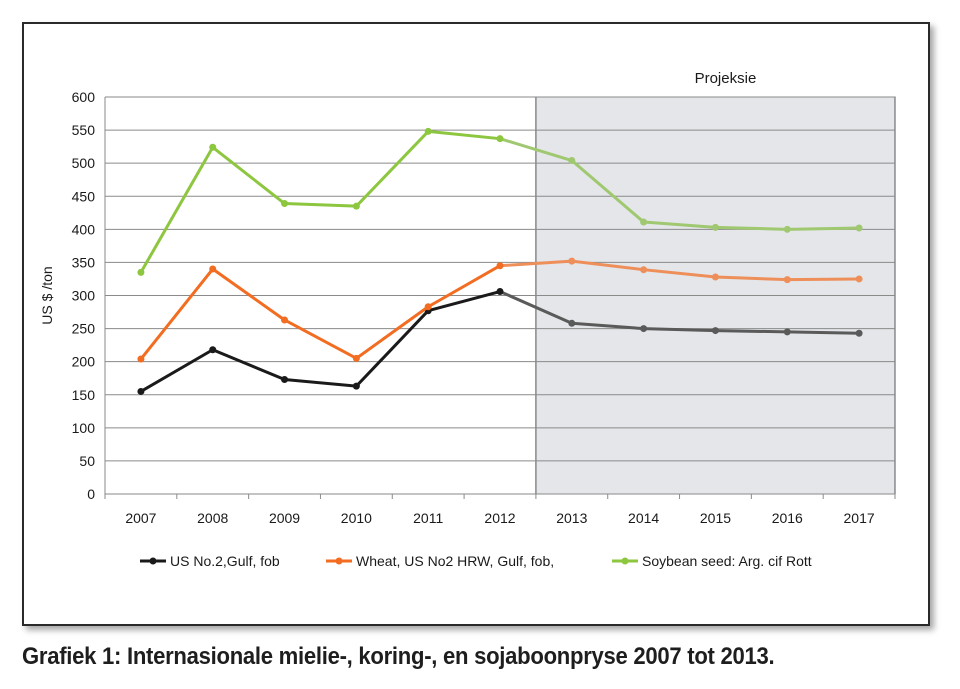  I want to click on x-tick-label: 2010, so click(356, 518).